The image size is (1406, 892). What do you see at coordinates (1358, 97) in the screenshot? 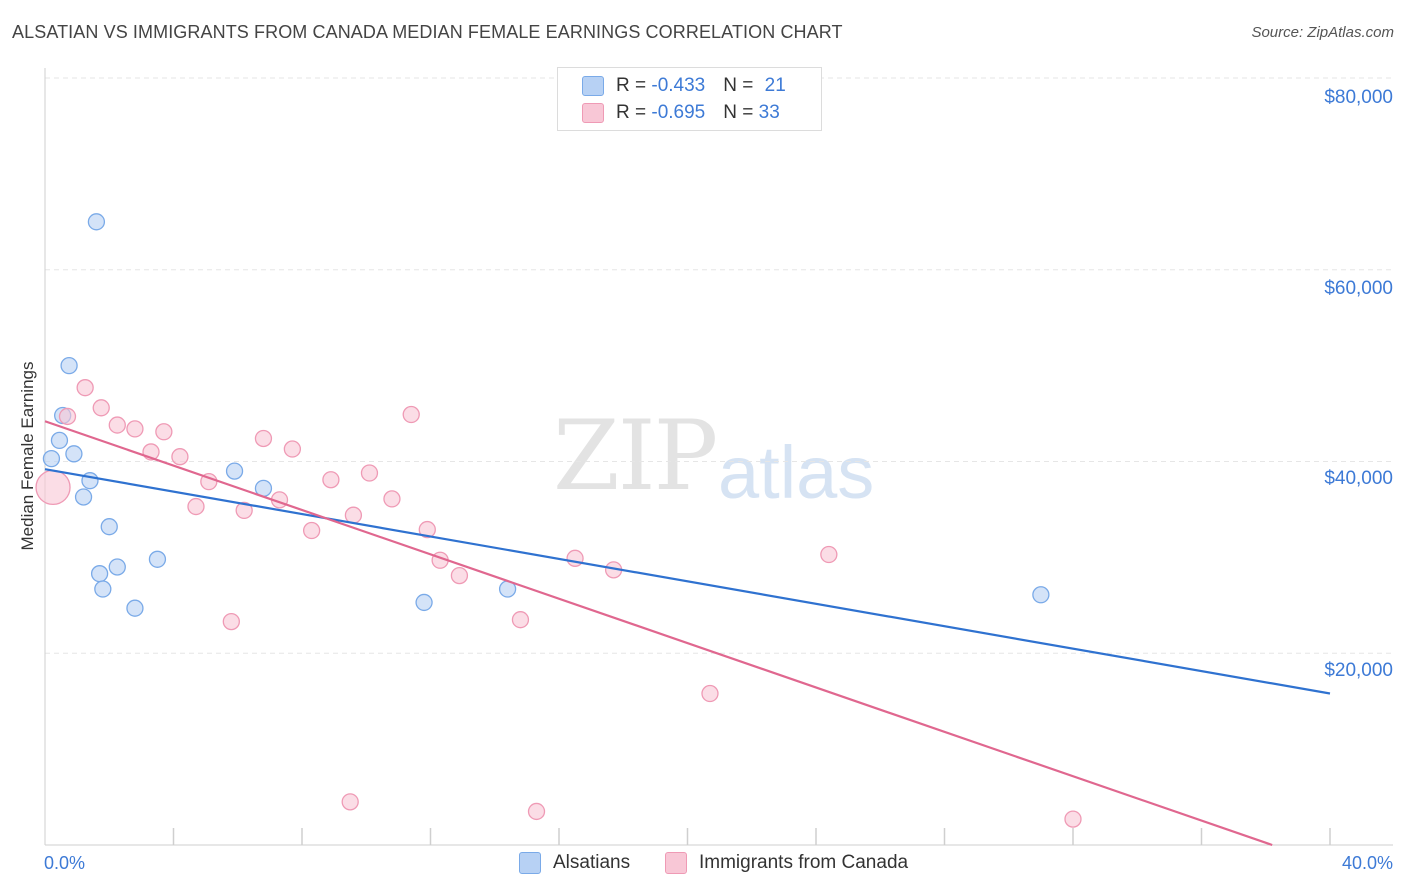
I see `y-tick-80000: $80,000` at bounding box center [1358, 97].